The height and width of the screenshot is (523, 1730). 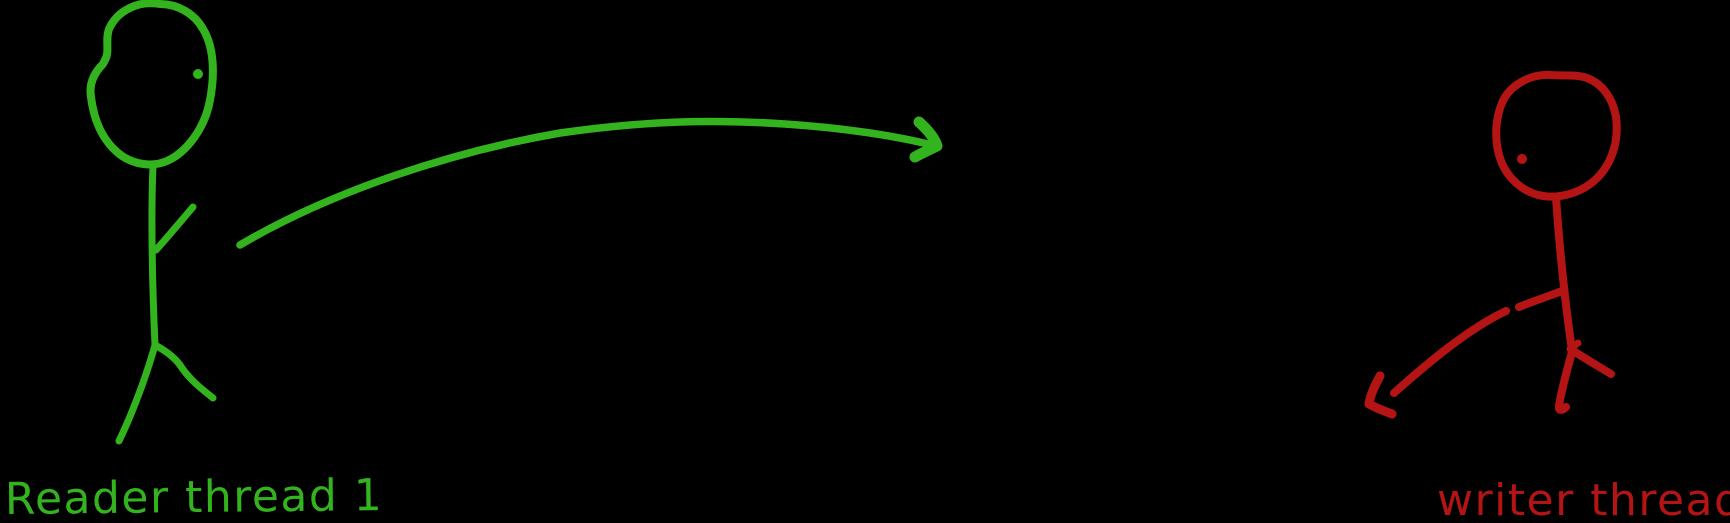 What do you see at coordinates (137, 393) in the screenshot?
I see `reader-leg-left` at bounding box center [137, 393].